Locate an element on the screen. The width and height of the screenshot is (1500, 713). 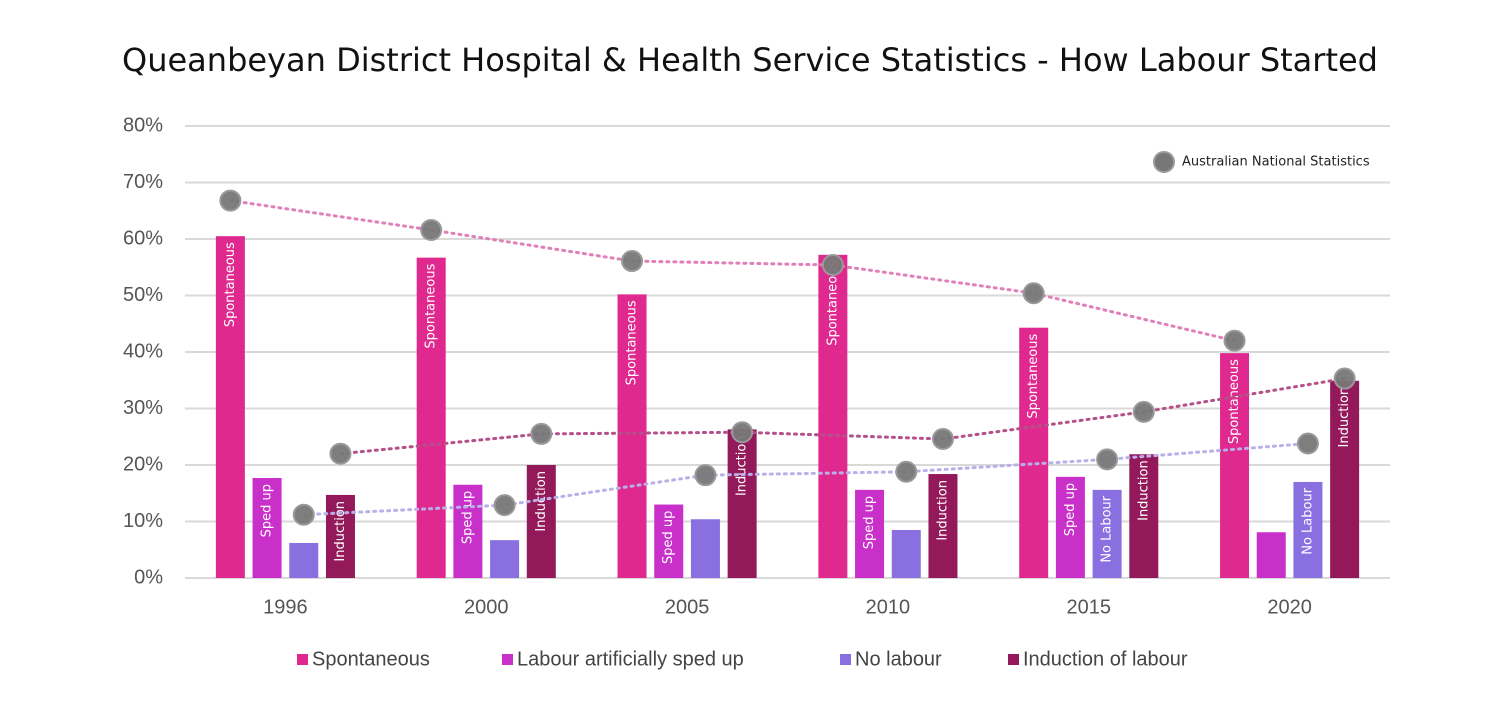
legend-label: No labour is located at coordinates (898, 659).